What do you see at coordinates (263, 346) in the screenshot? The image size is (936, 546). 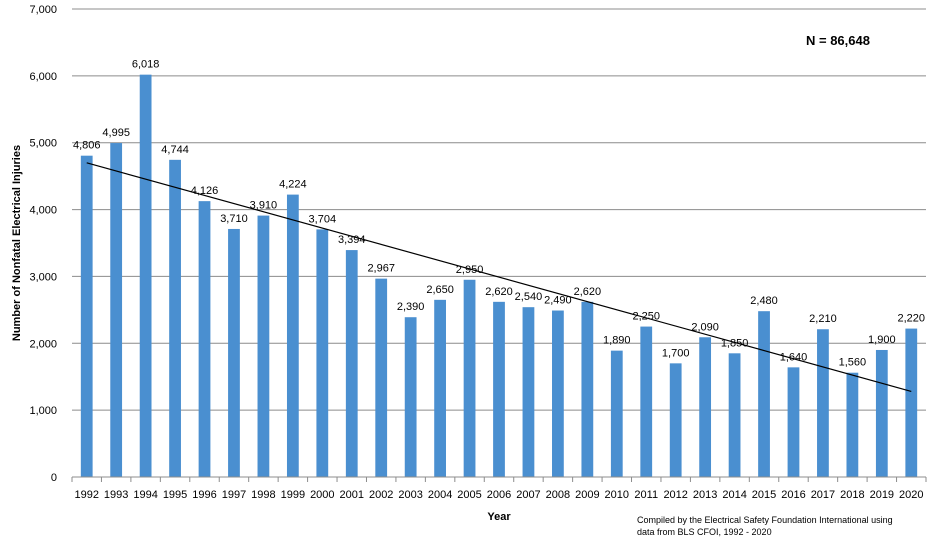 I see `bar-1998` at bounding box center [263, 346].